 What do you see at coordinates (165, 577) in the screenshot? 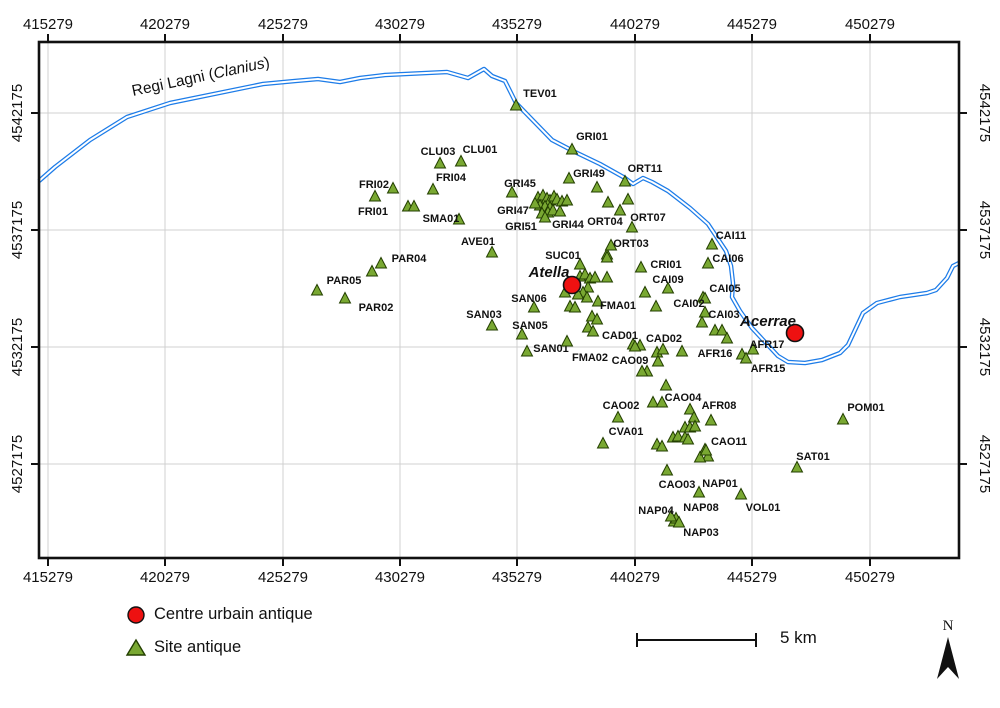
I see `x-axis-label-bottom: 420279` at bounding box center [165, 577].